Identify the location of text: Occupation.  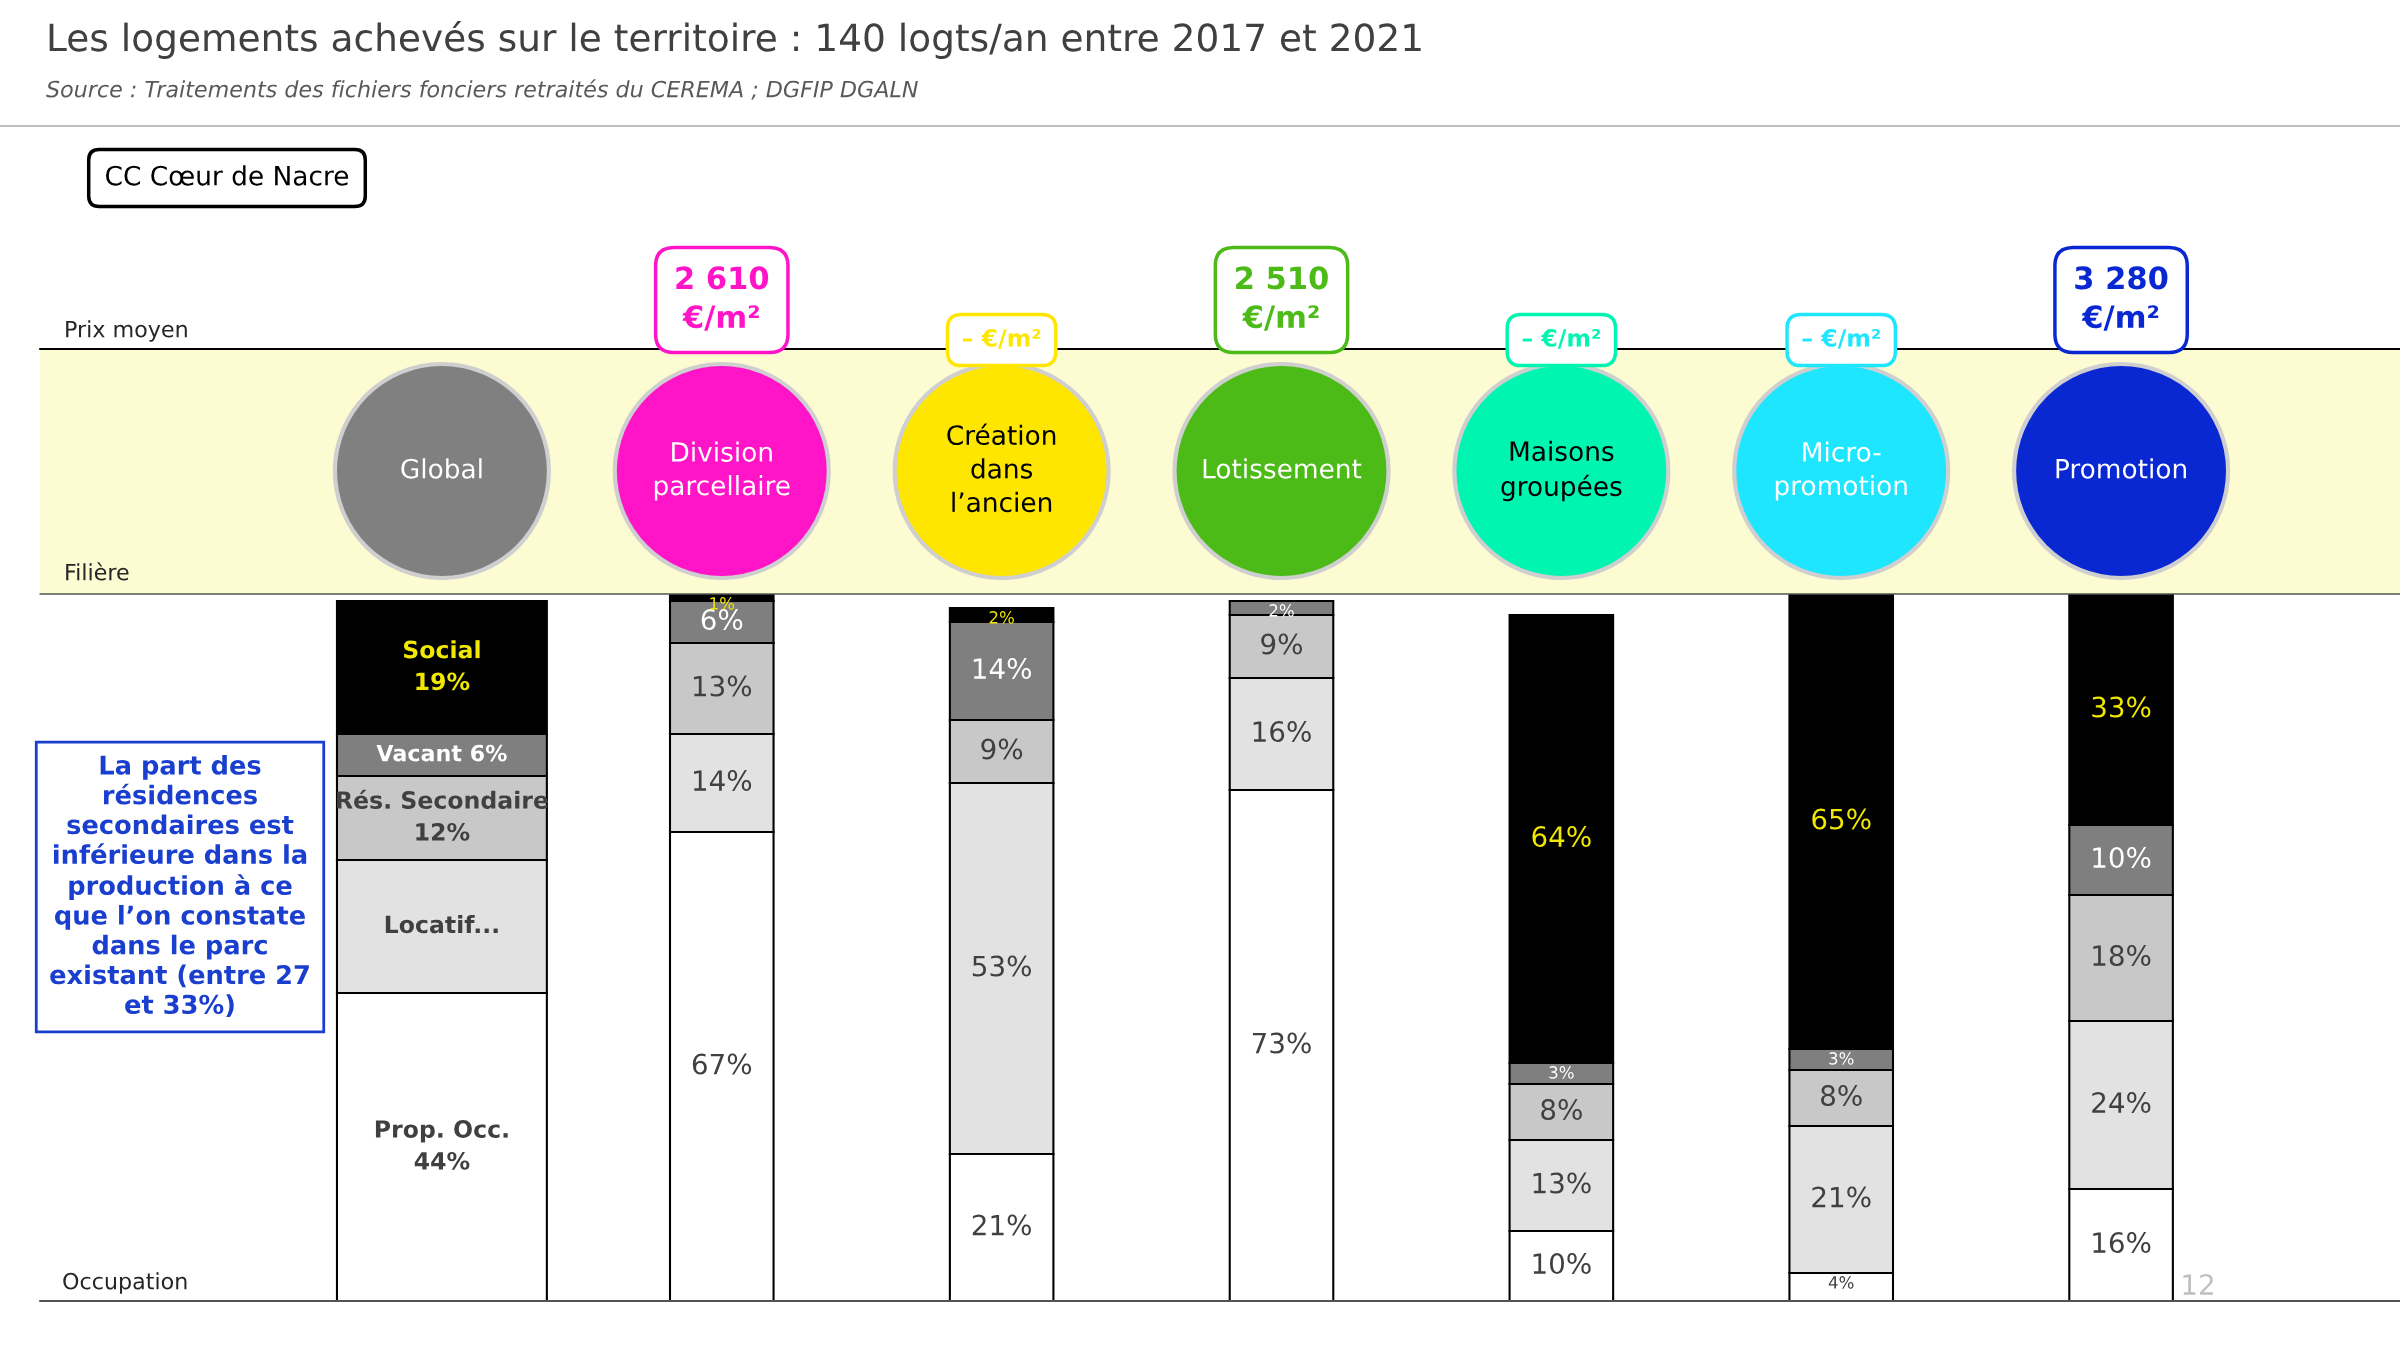
(125, 1283).